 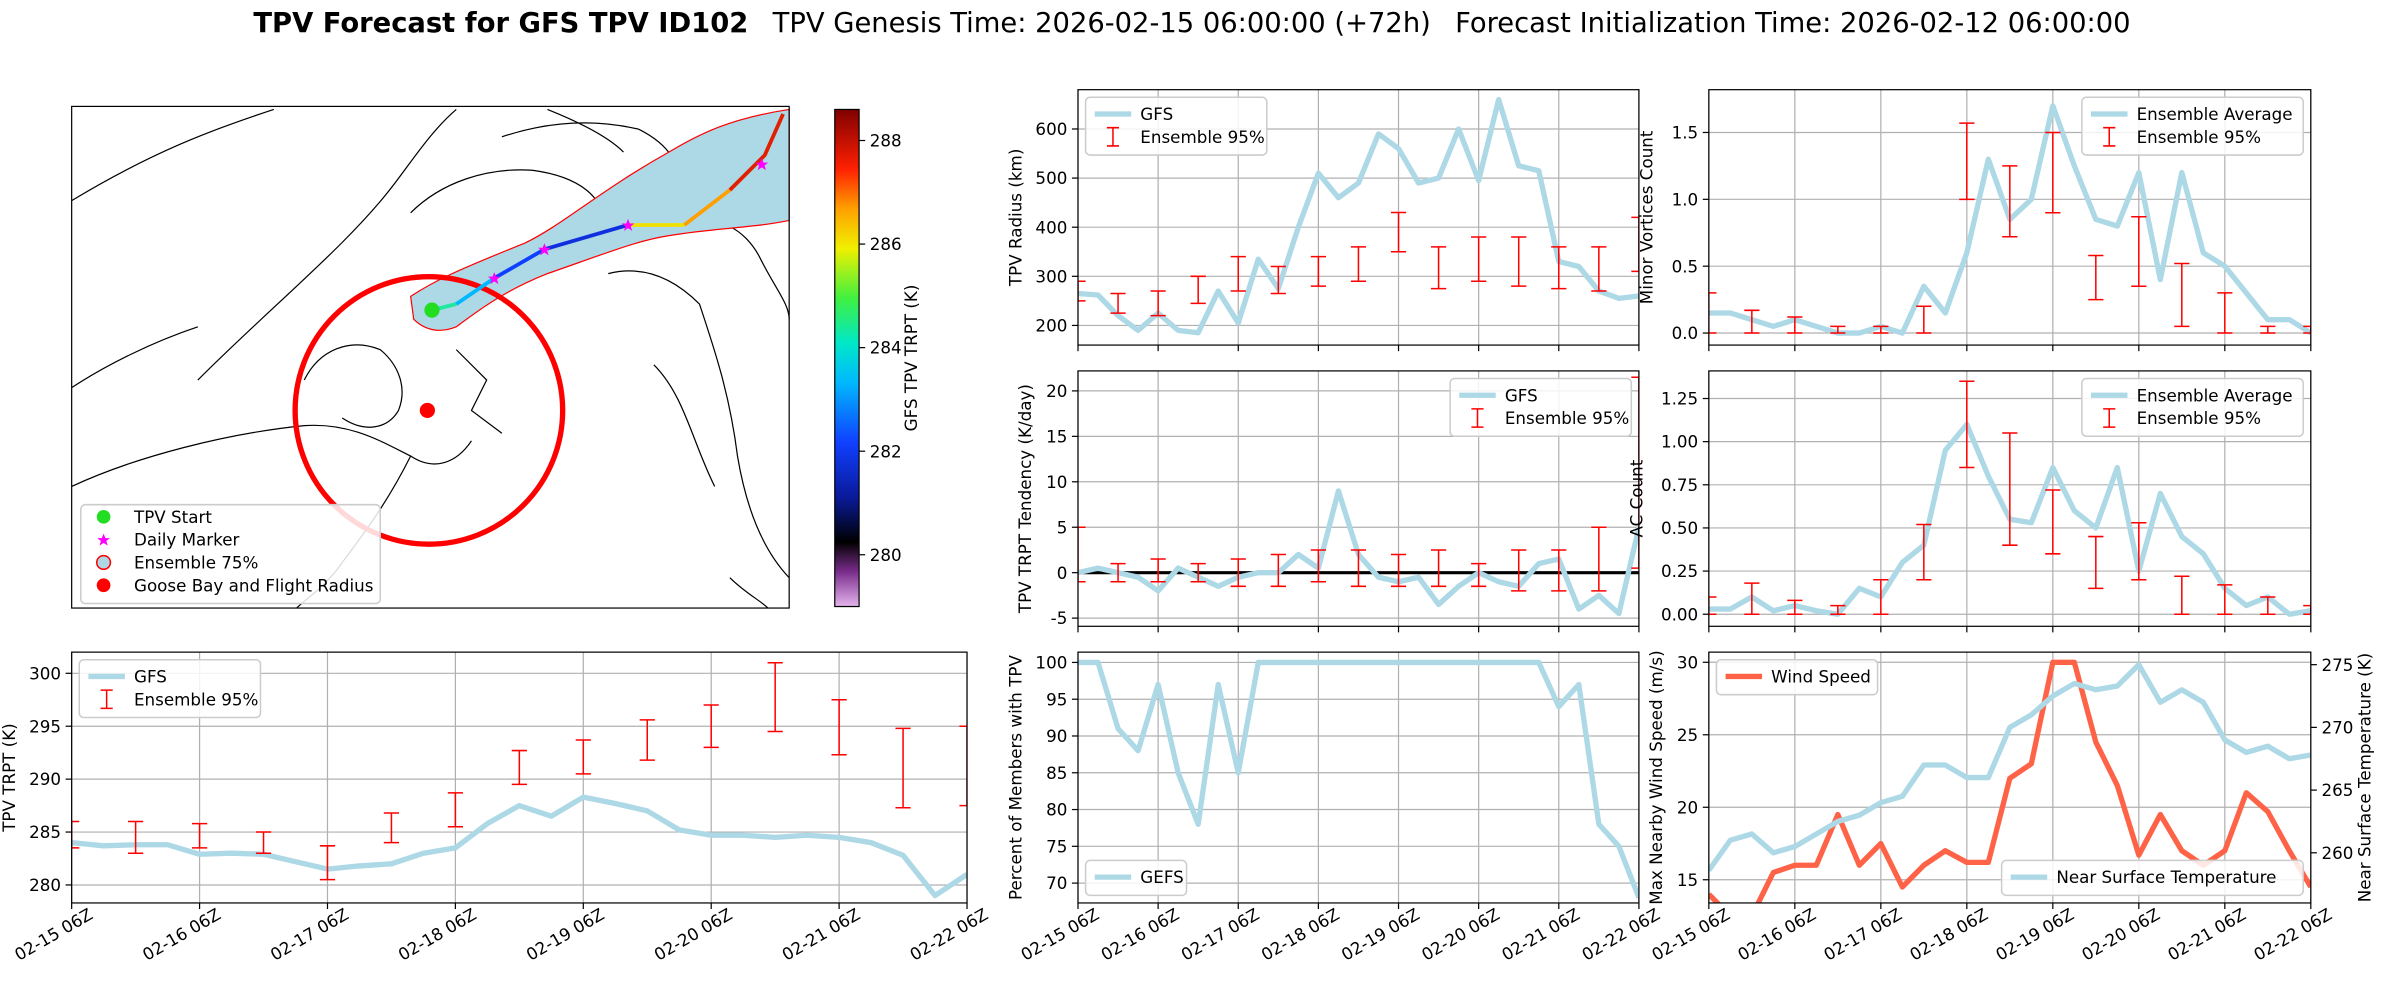 What do you see at coordinates (9, 778) in the screenshot?
I see `y-axis-label: TPV TRPT (K)` at bounding box center [9, 778].